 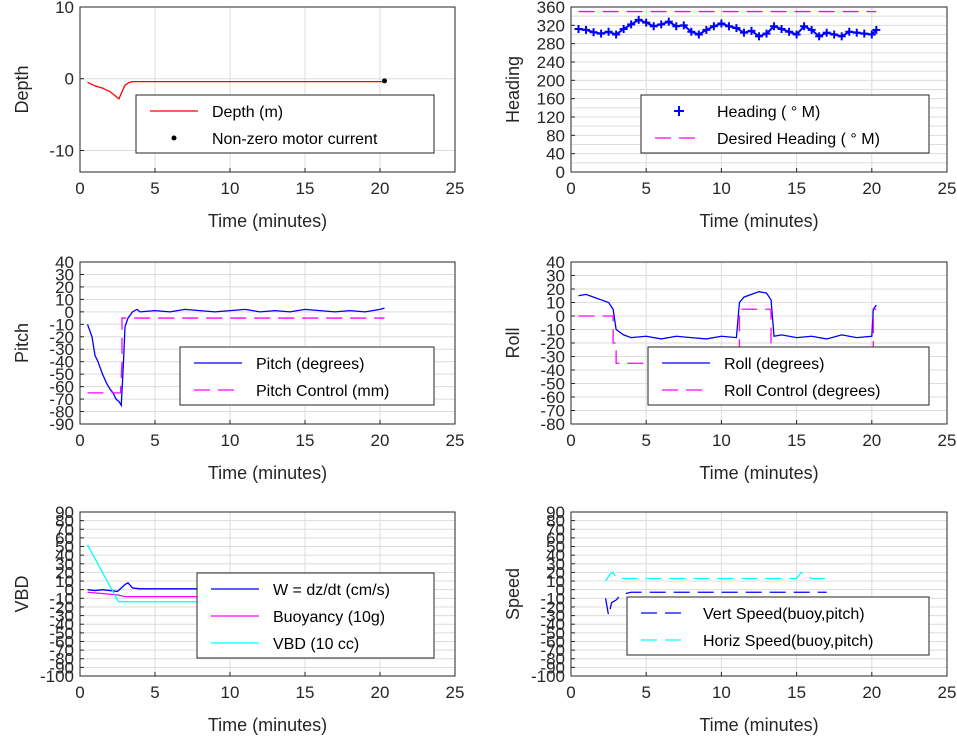 What do you see at coordinates (513, 89) in the screenshot?
I see `heading-ylabel: Heading` at bounding box center [513, 89].